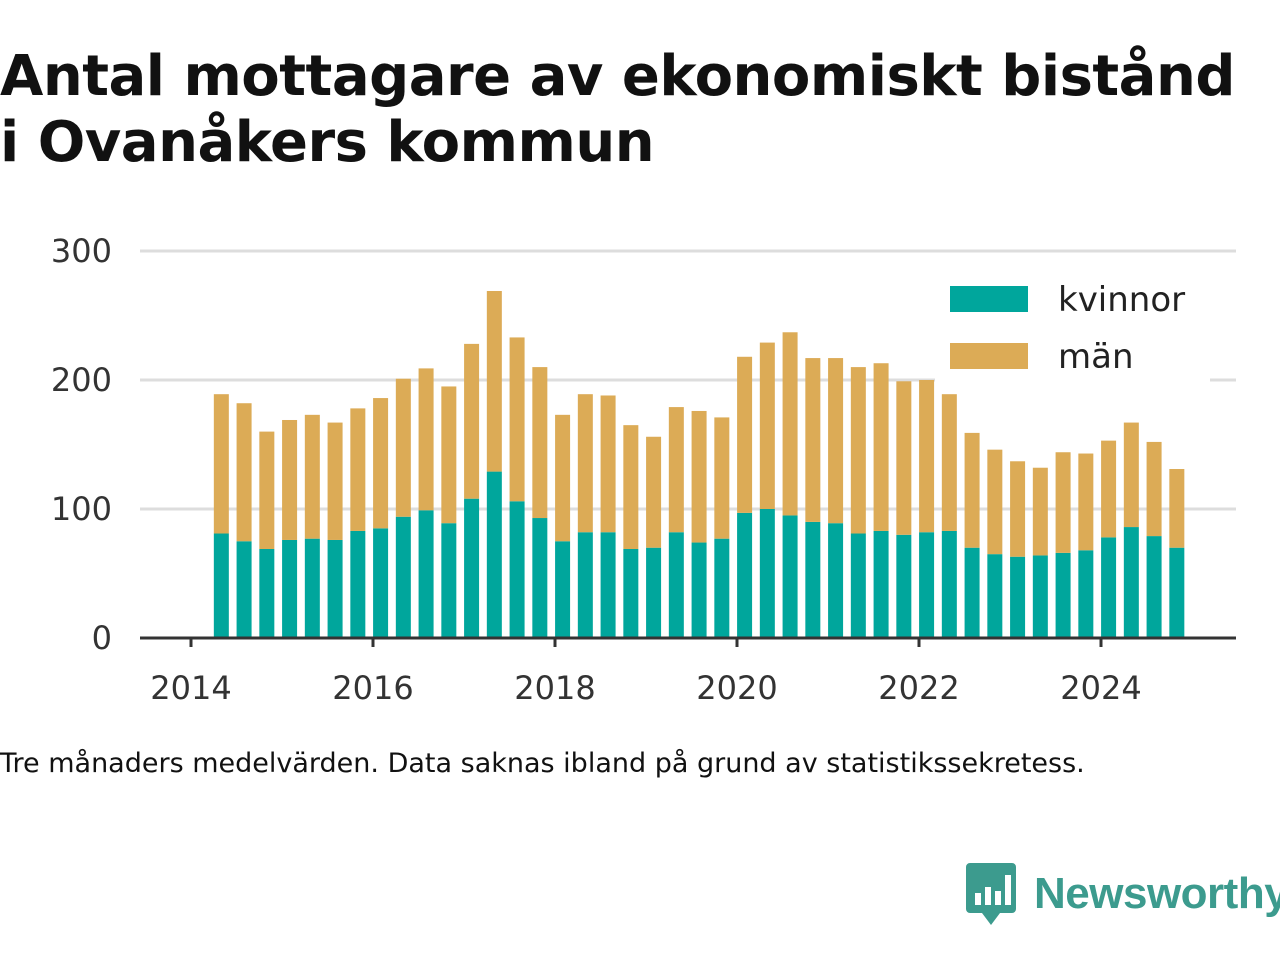 This screenshot has height=960, width=1280. I want to click on x-tick-label: 2024, so click(1100, 688).